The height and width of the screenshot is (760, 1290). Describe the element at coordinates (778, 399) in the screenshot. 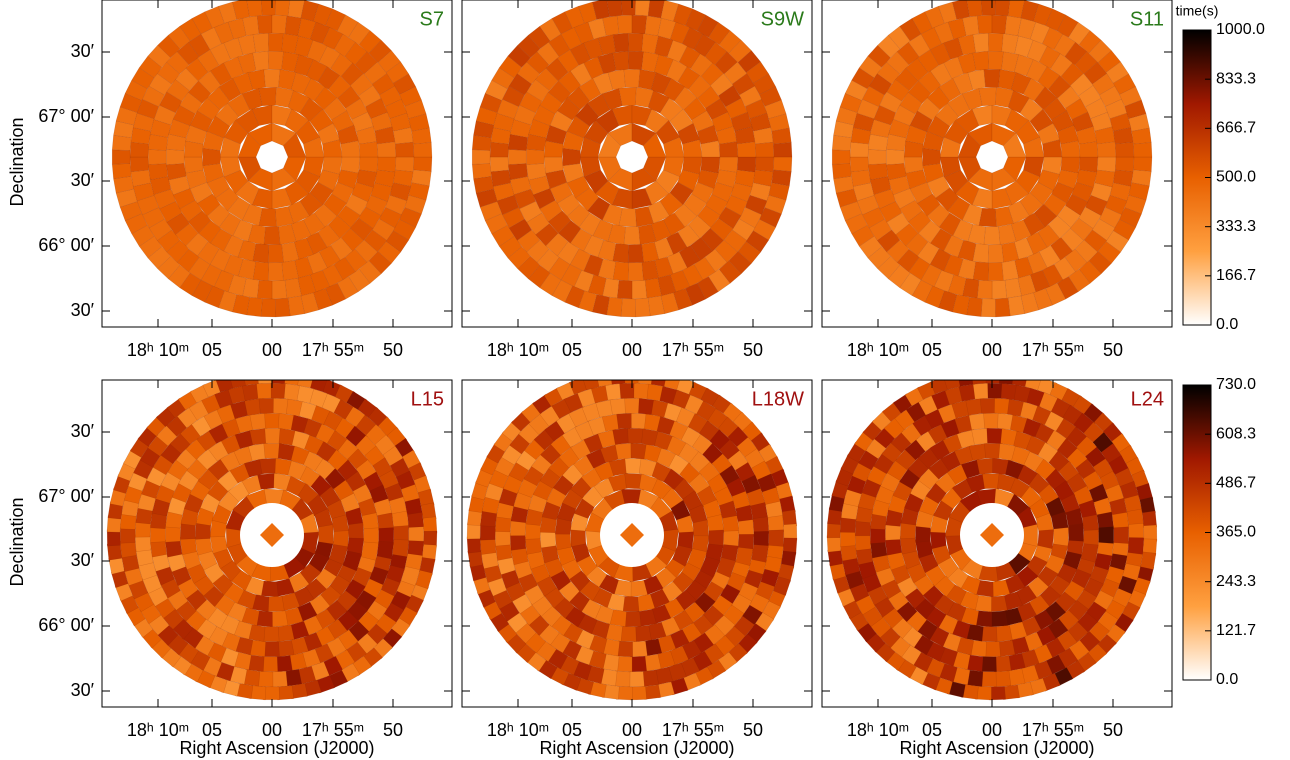

I see `panel-label: L18W` at that location.